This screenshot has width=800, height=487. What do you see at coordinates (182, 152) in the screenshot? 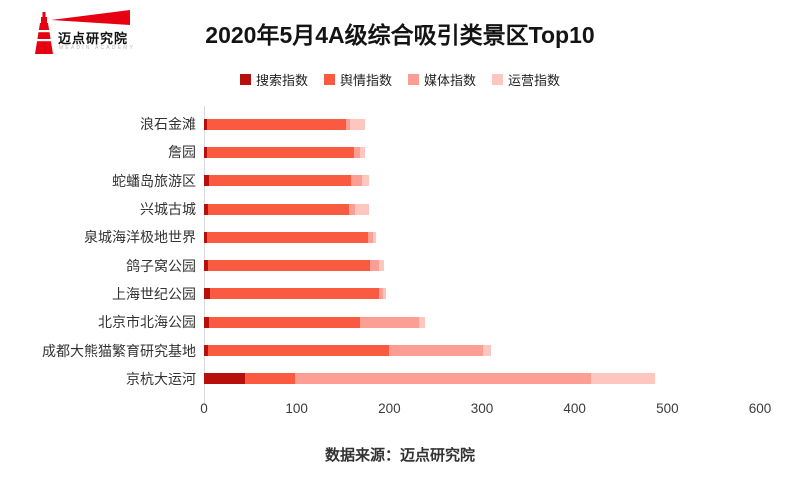
I see `category-label: 詹园` at bounding box center [182, 152].